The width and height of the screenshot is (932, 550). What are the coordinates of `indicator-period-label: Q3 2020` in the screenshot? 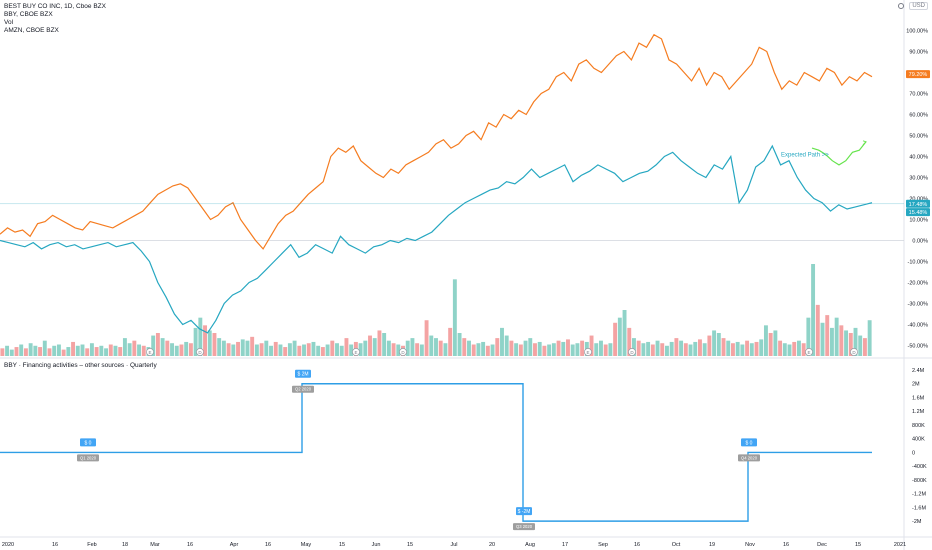 It's located at (524, 526).